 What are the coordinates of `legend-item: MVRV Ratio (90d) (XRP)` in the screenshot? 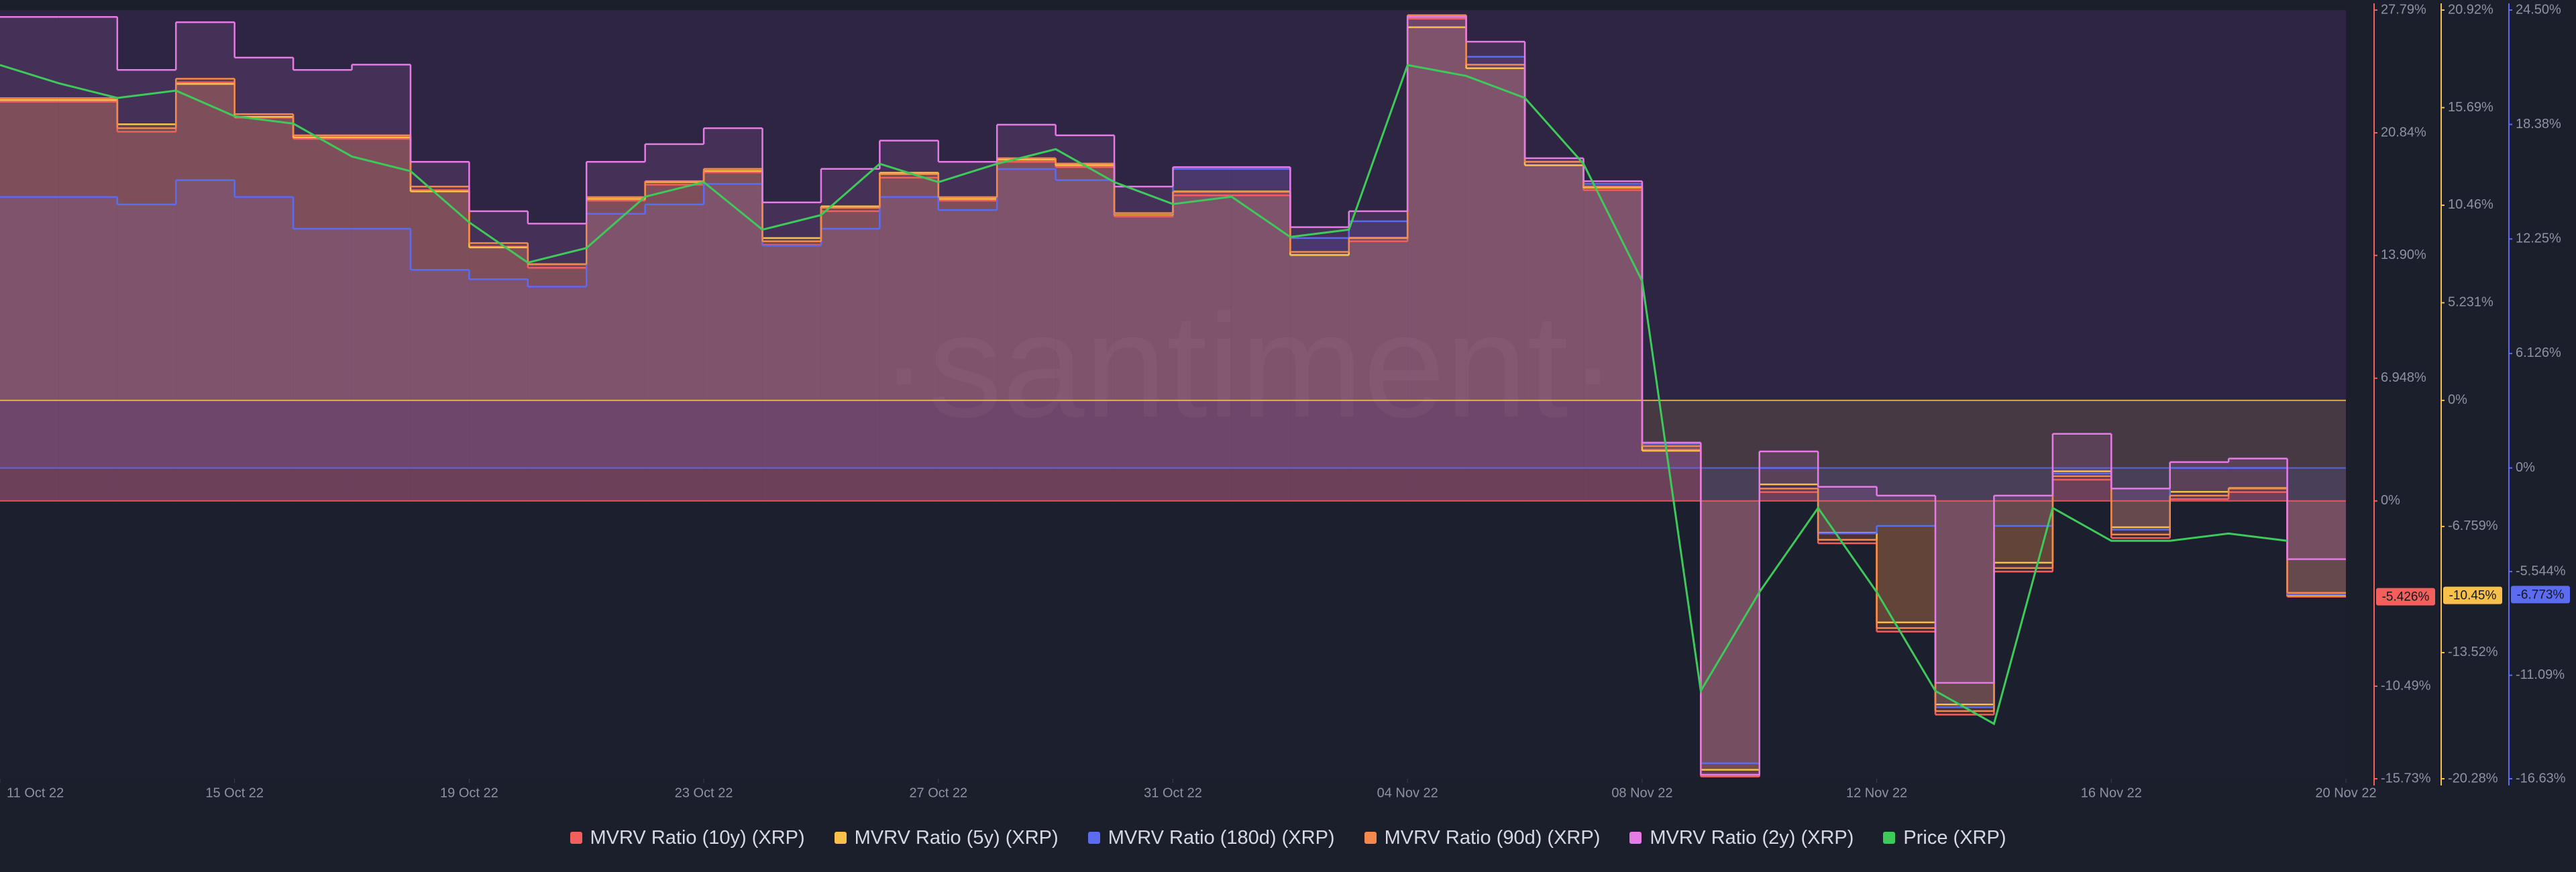 It's located at (1482, 838).